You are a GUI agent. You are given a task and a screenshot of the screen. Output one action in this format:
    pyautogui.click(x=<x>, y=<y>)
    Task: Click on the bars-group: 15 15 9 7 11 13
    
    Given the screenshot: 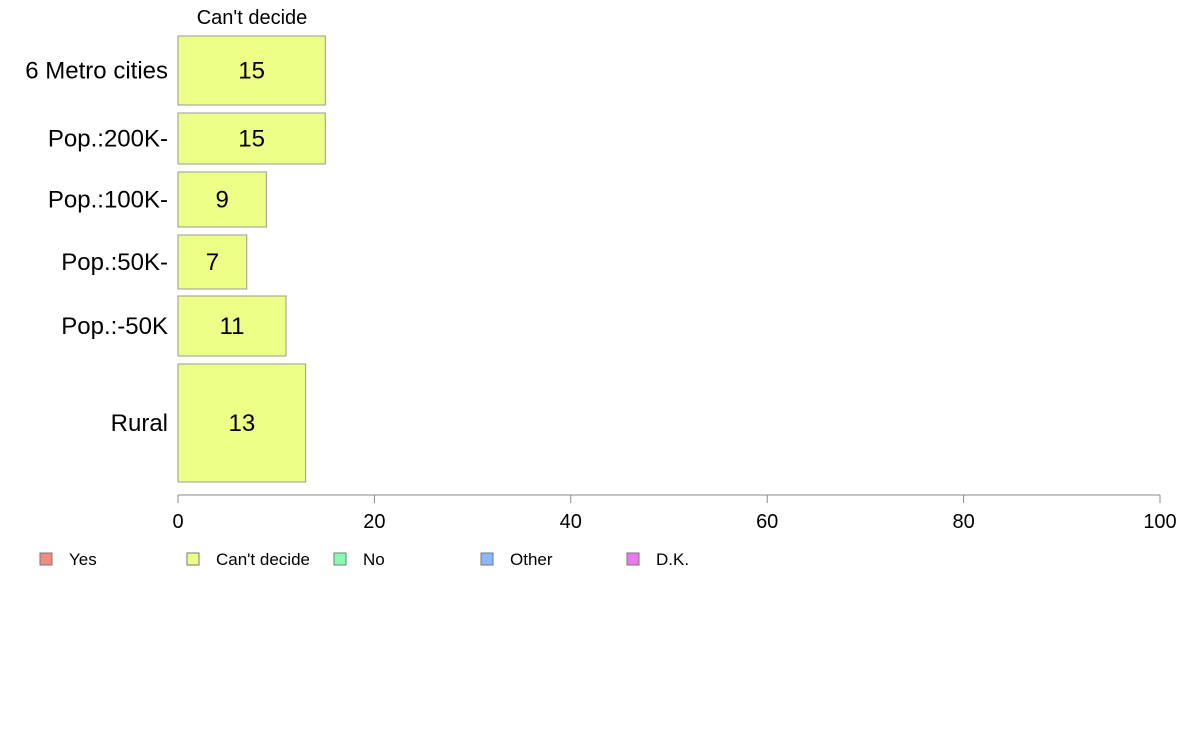 What is the action you would take?
    pyautogui.click(x=251, y=259)
    